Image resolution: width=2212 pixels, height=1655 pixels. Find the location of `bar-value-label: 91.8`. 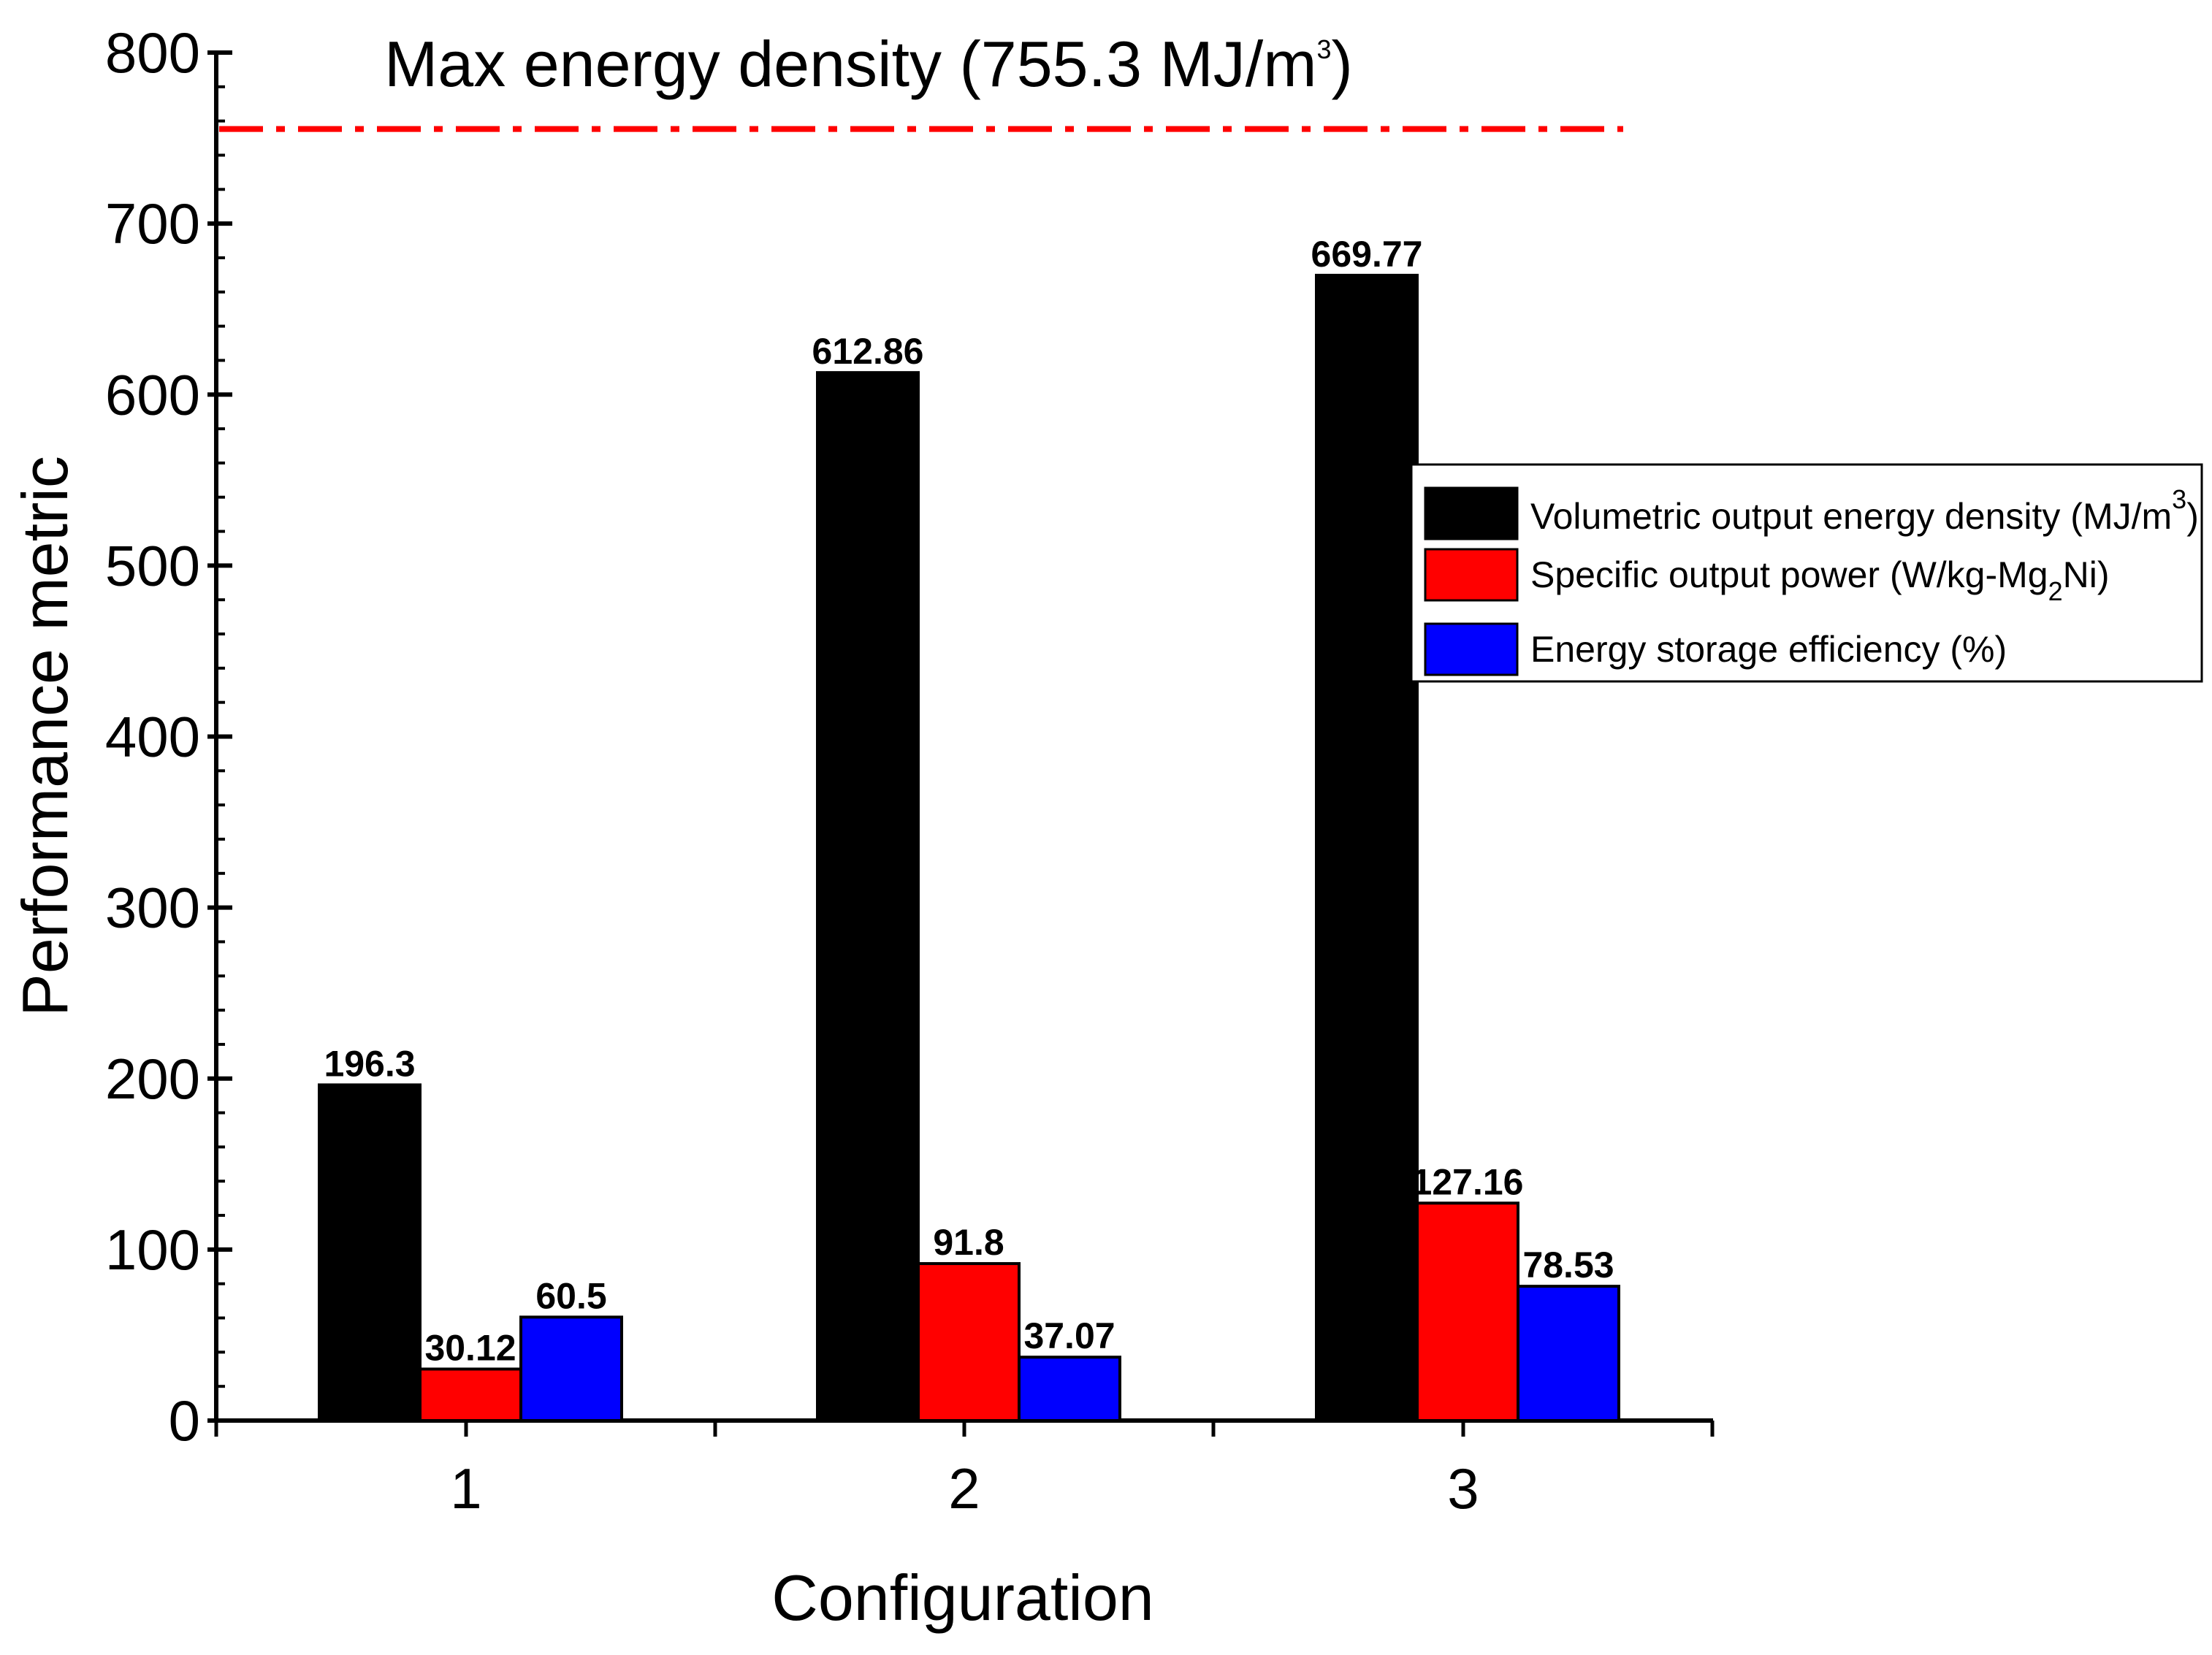

bar-value-label: 91.8 is located at coordinates (968, 1243).